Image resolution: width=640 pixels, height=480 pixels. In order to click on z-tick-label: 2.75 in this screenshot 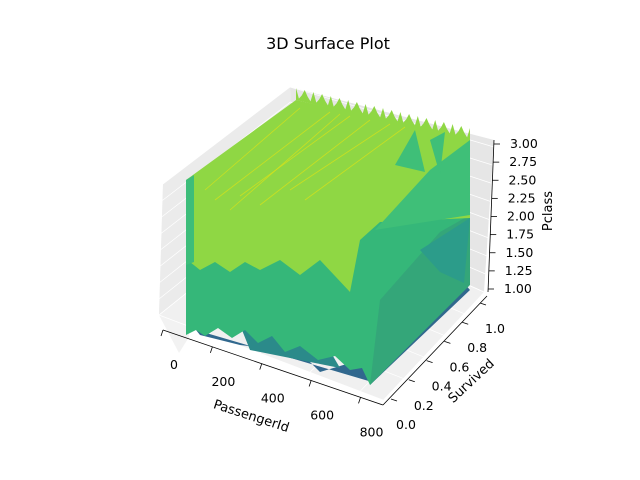, I will do `click(523, 161)`.